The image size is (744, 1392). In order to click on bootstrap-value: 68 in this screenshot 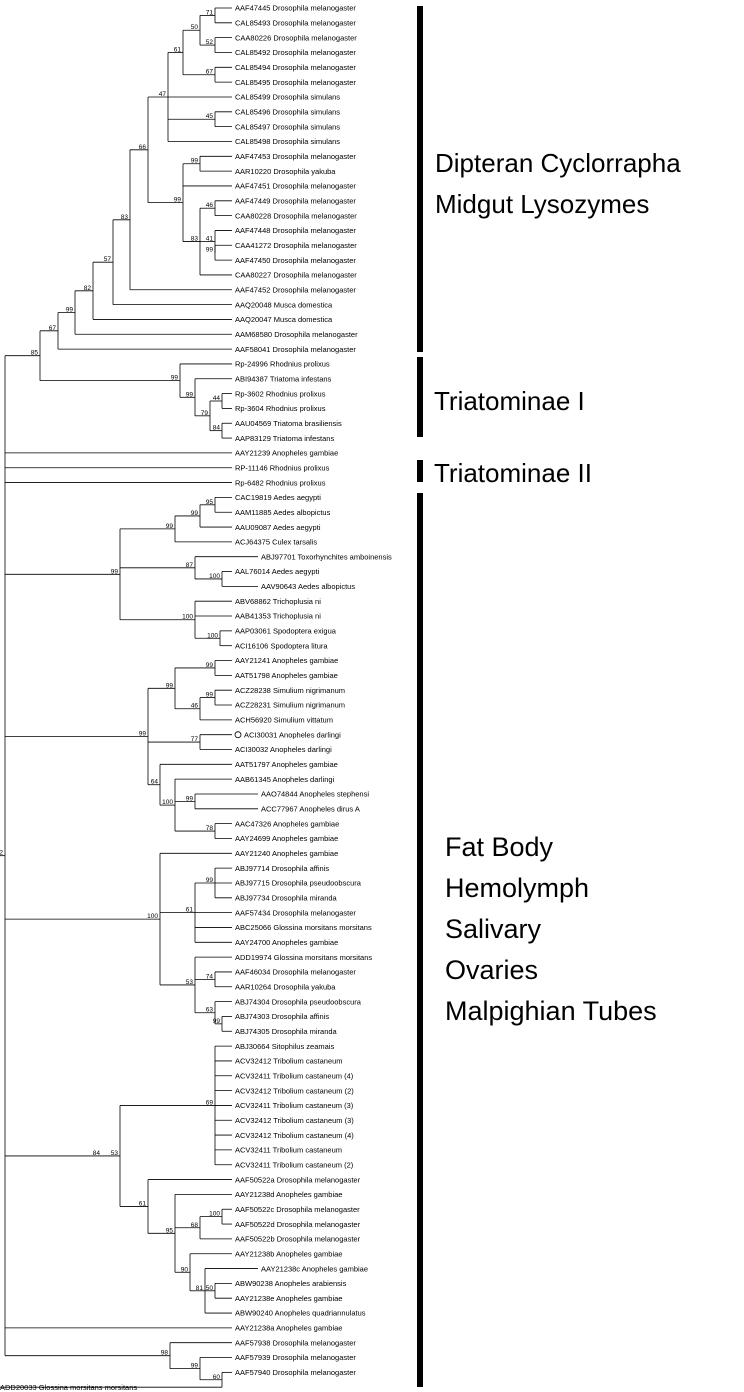, I will do `click(195, 1225)`.